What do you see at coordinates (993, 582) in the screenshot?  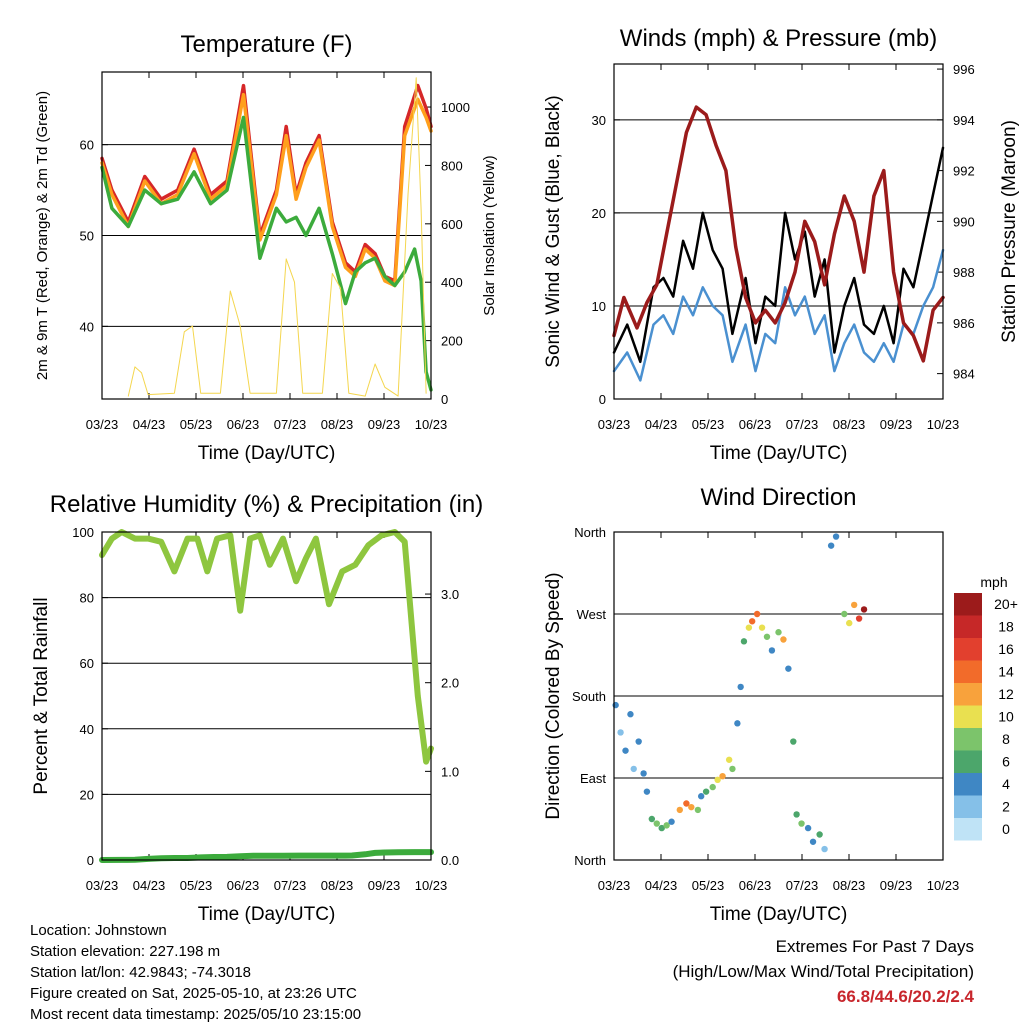 I see `colorbar-title: mph` at bounding box center [993, 582].